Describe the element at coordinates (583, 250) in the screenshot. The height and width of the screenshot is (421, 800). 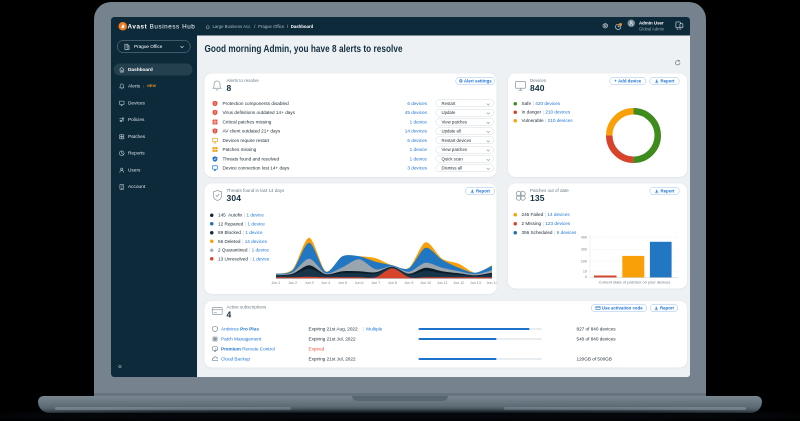
I see `svg-text: 300` at that location.